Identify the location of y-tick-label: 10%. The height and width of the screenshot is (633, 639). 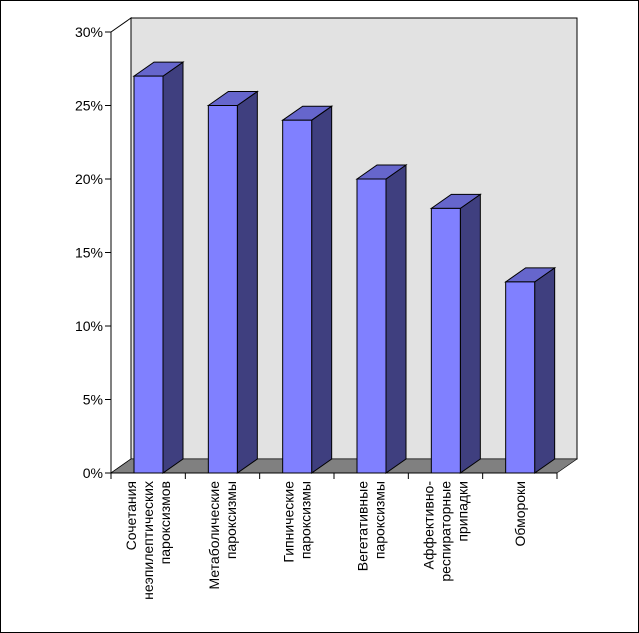
(89, 326).